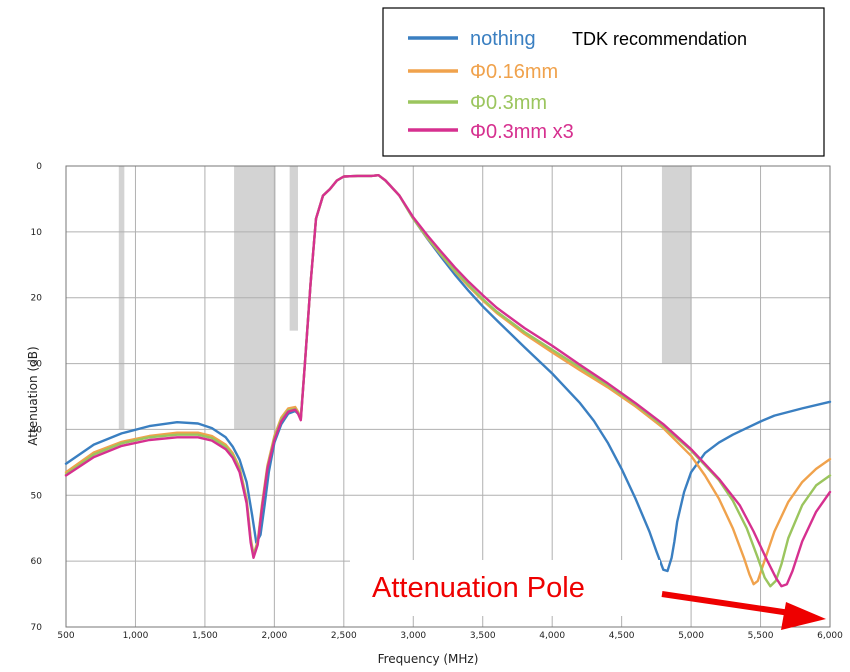 Image resolution: width=850 pixels, height=672 pixels. I want to click on y-tick-label: 70, so click(37, 628).